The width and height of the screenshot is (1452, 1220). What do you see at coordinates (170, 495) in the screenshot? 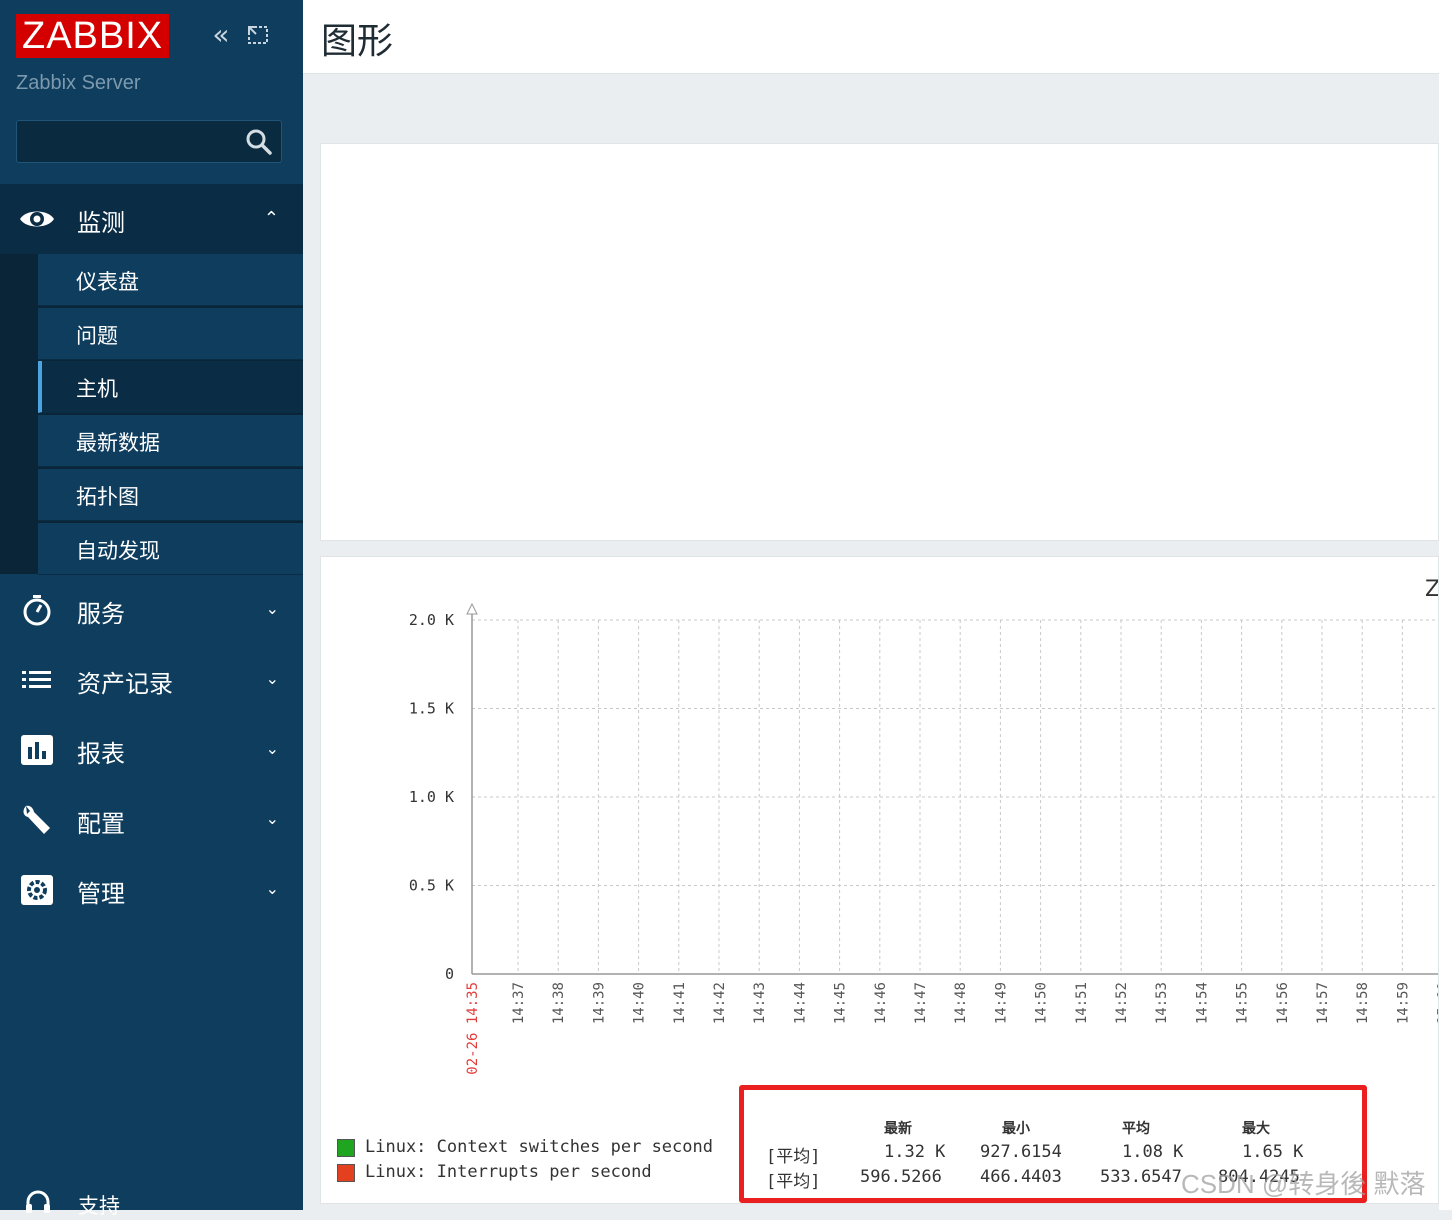
I see `submenu-item-maps: 拓扑图` at bounding box center [170, 495].